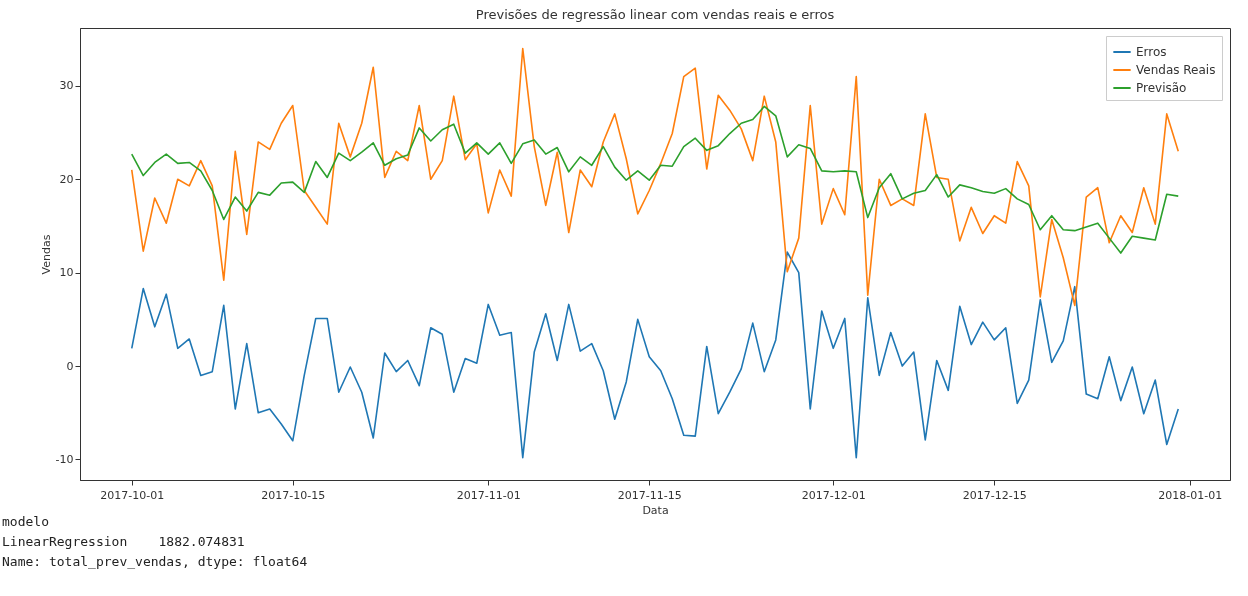 The width and height of the screenshot is (1248, 596). I want to click on x-tick-label: 2017-11-01, so click(488, 495).